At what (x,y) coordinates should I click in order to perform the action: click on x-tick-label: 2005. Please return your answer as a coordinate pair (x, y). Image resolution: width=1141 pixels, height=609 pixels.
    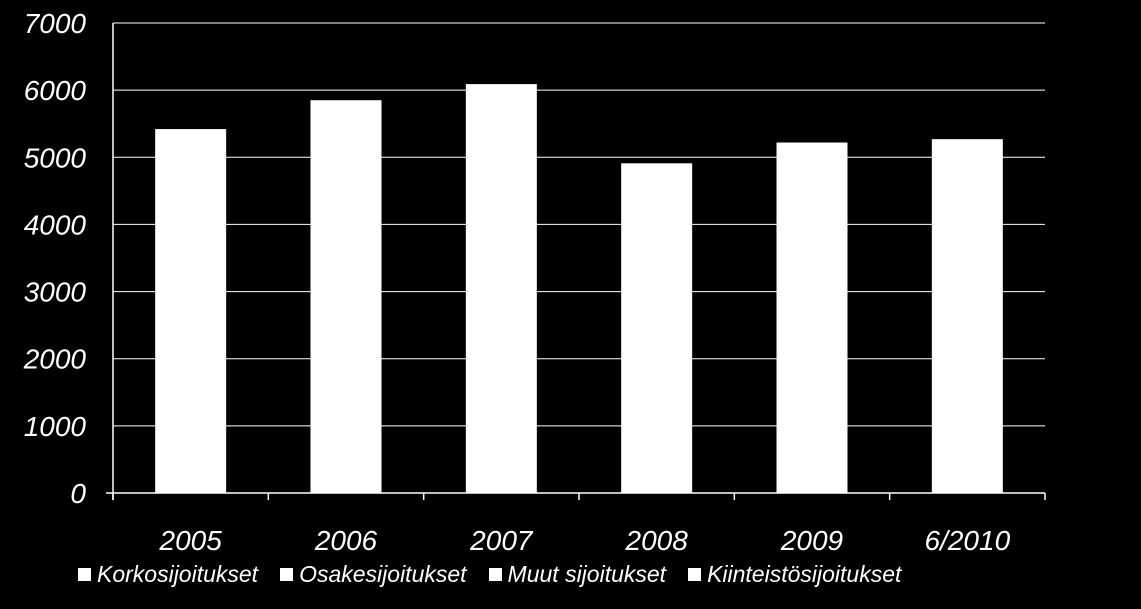
    Looking at the image, I should click on (191, 540).